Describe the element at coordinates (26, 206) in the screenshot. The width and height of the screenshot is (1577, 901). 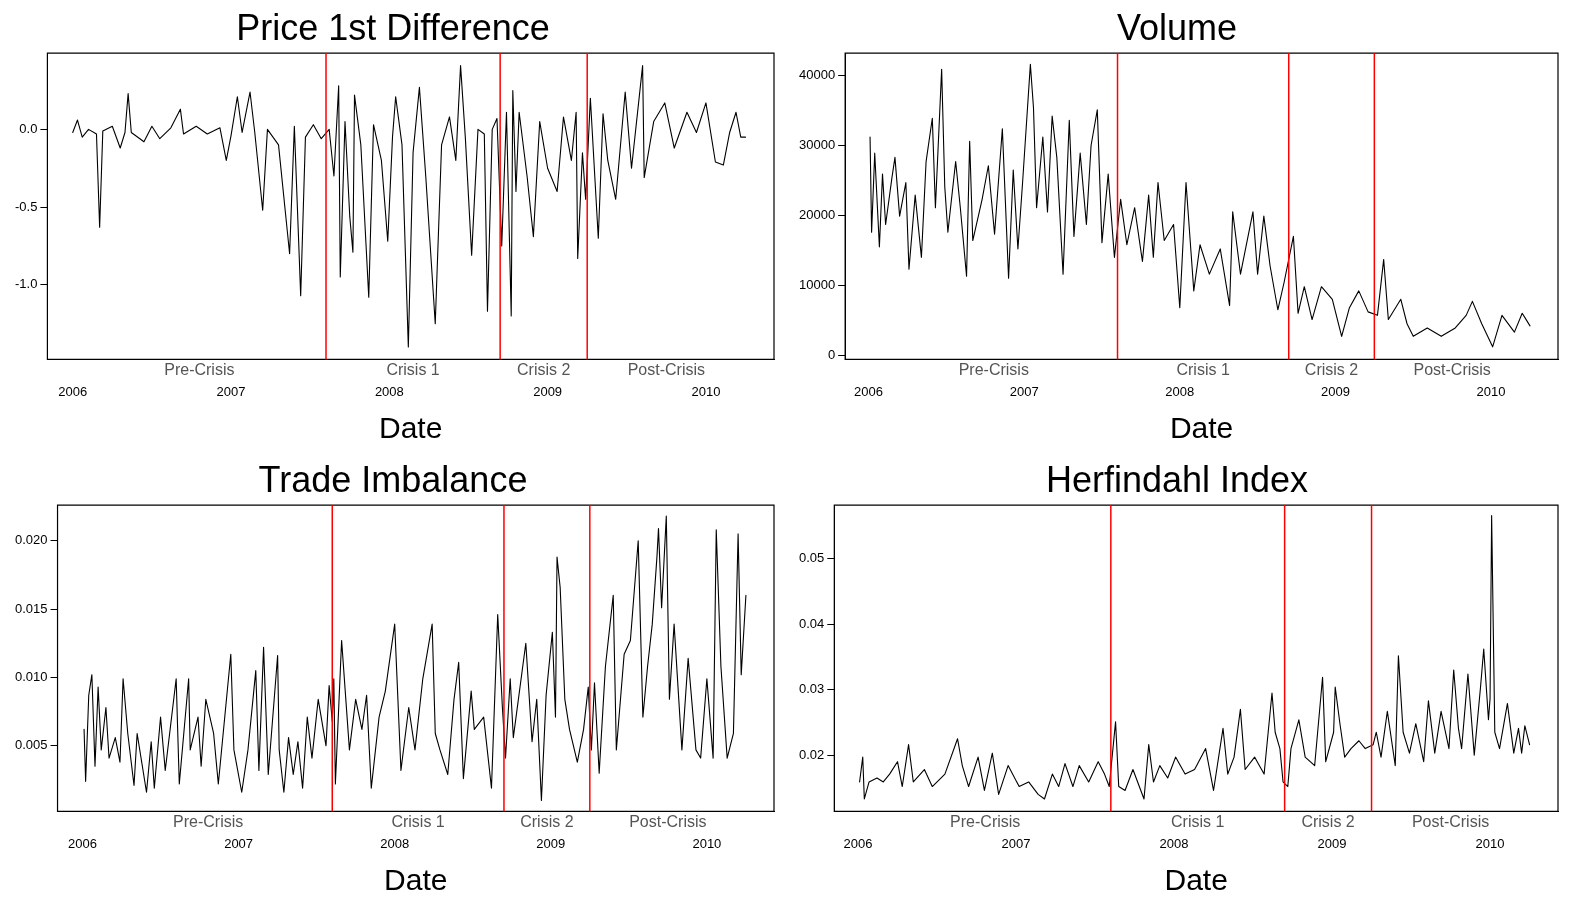
I see `y-tick-label: -0.5` at that location.